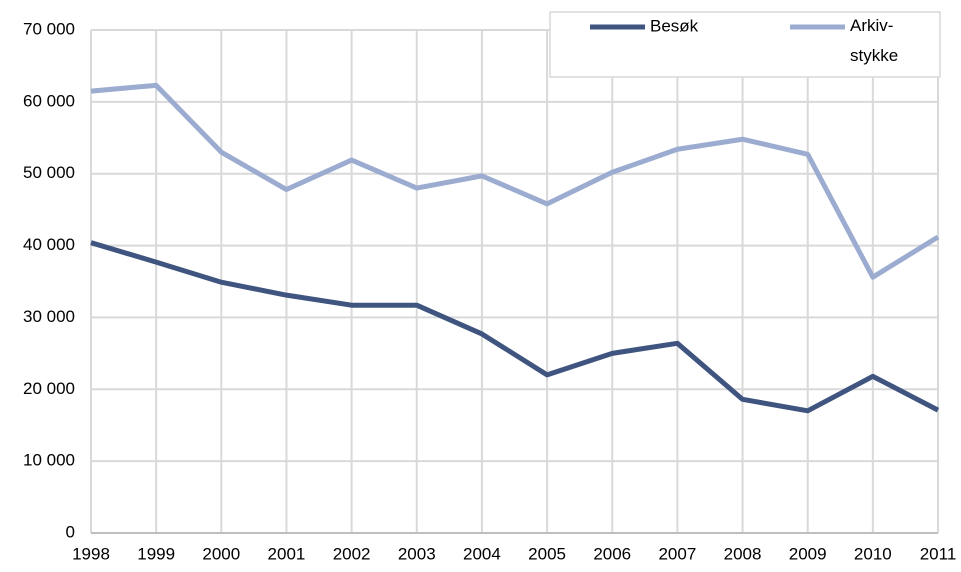  Describe the element at coordinates (49, 460) in the screenshot. I see `y-tick-label: 10 000` at that location.